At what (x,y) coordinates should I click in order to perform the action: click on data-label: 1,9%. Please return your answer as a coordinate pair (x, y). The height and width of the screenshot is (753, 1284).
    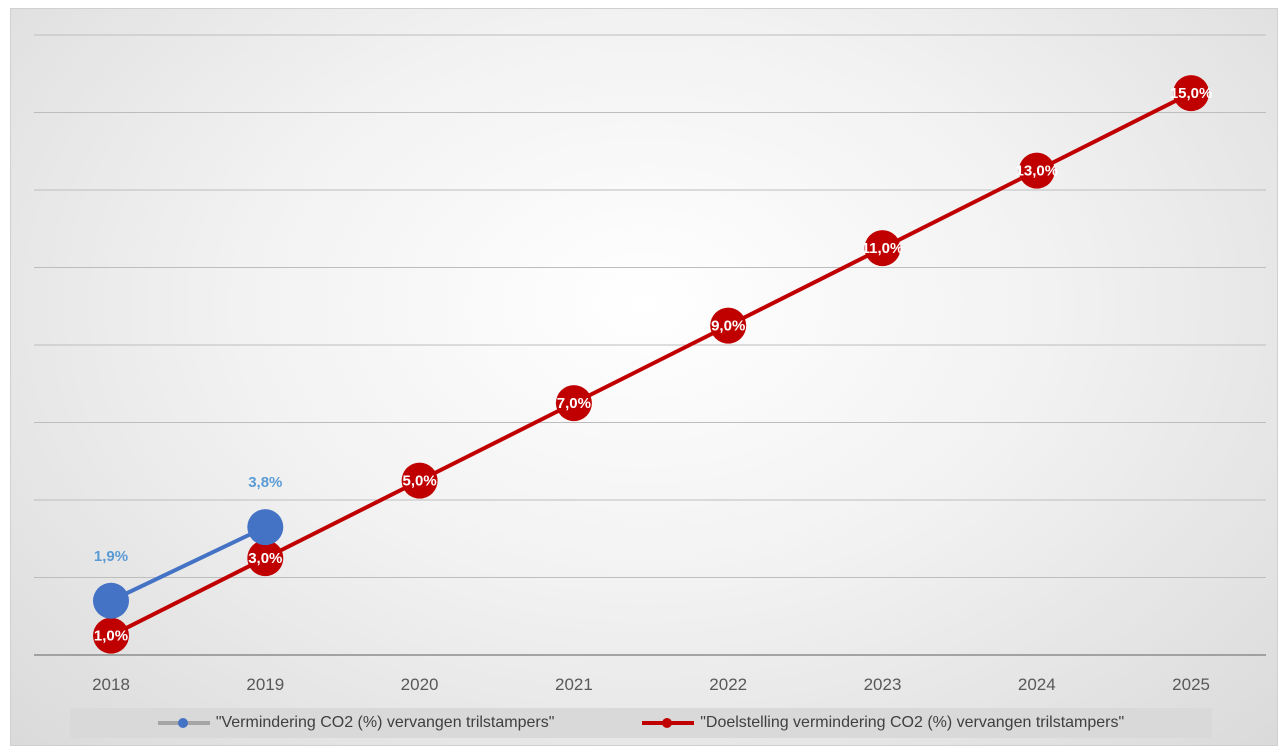
    Looking at the image, I should click on (111, 556).